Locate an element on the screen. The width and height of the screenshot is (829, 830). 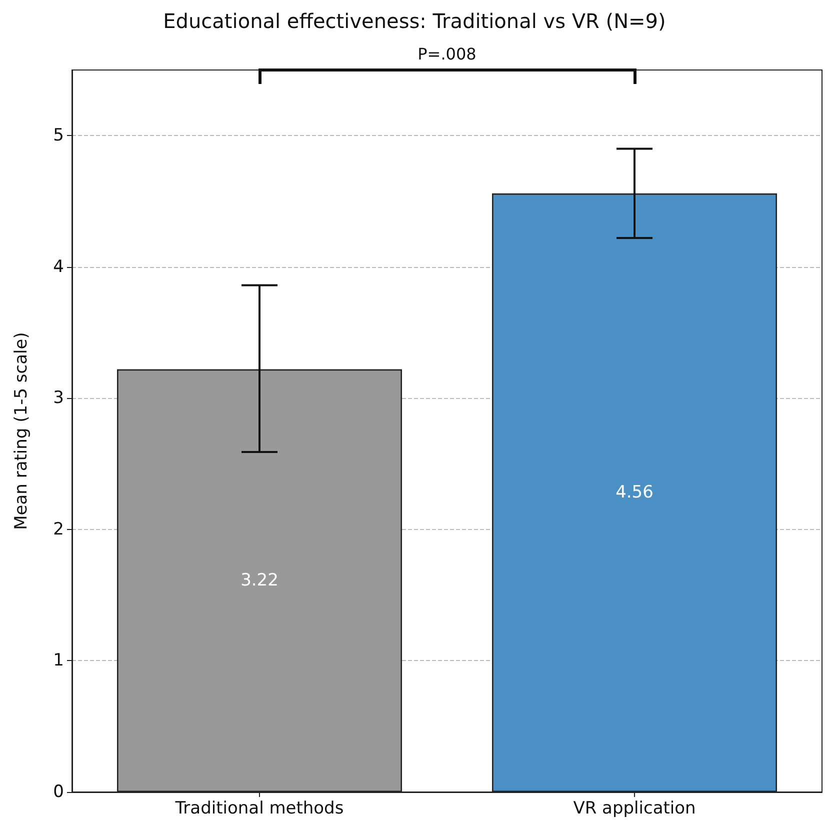
y-tick-label: 5 is located at coordinates (58, 136).